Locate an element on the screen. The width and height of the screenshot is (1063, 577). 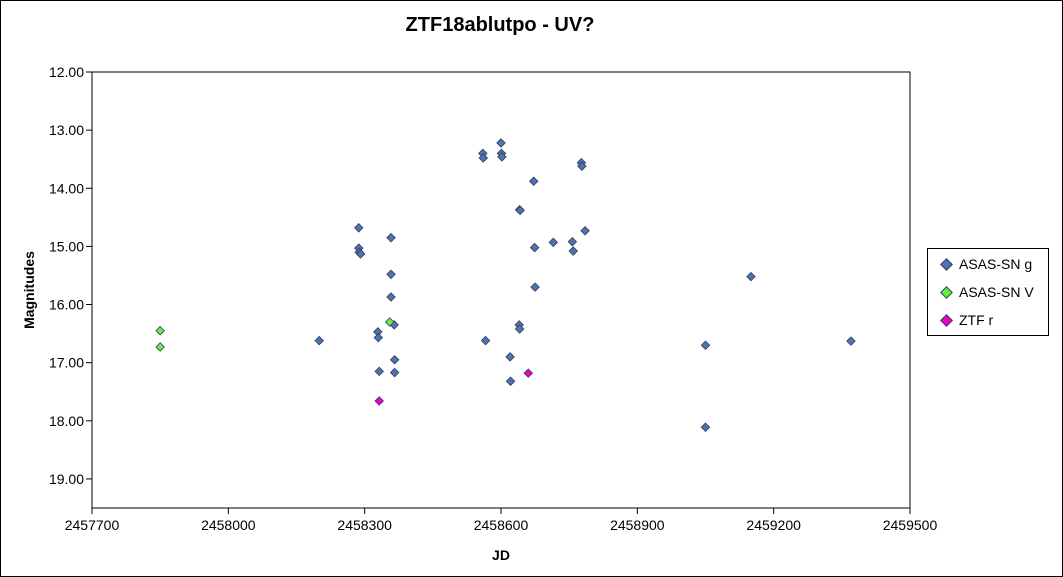
x-tick-label: 2458900 is located at coordinates (637, 525).